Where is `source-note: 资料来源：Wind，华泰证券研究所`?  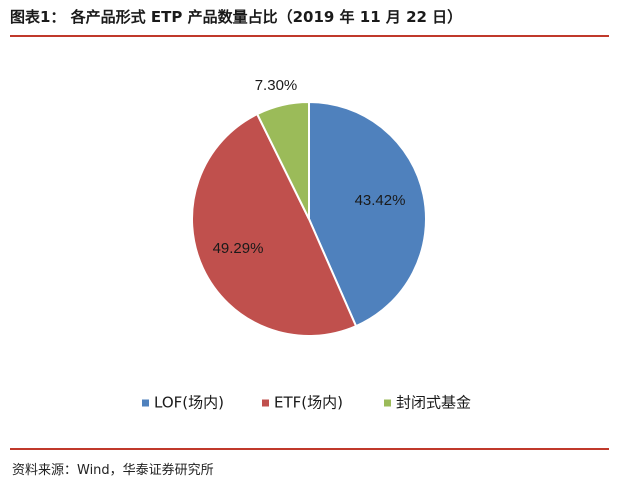 source-note: 资料来源：Wind，华泰证券研究所 is located at coordinates (113, 470).